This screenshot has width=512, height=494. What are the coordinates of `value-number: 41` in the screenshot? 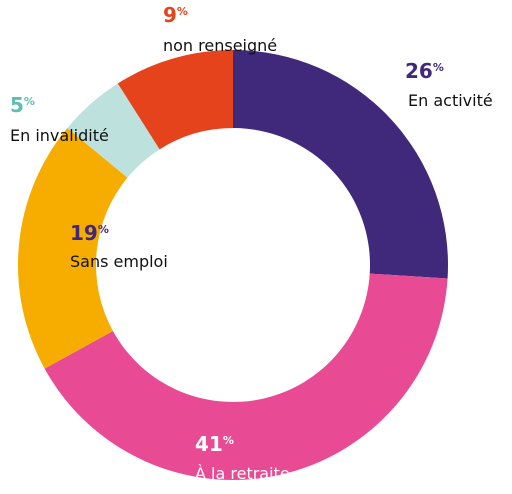 It's located at (209, 444).